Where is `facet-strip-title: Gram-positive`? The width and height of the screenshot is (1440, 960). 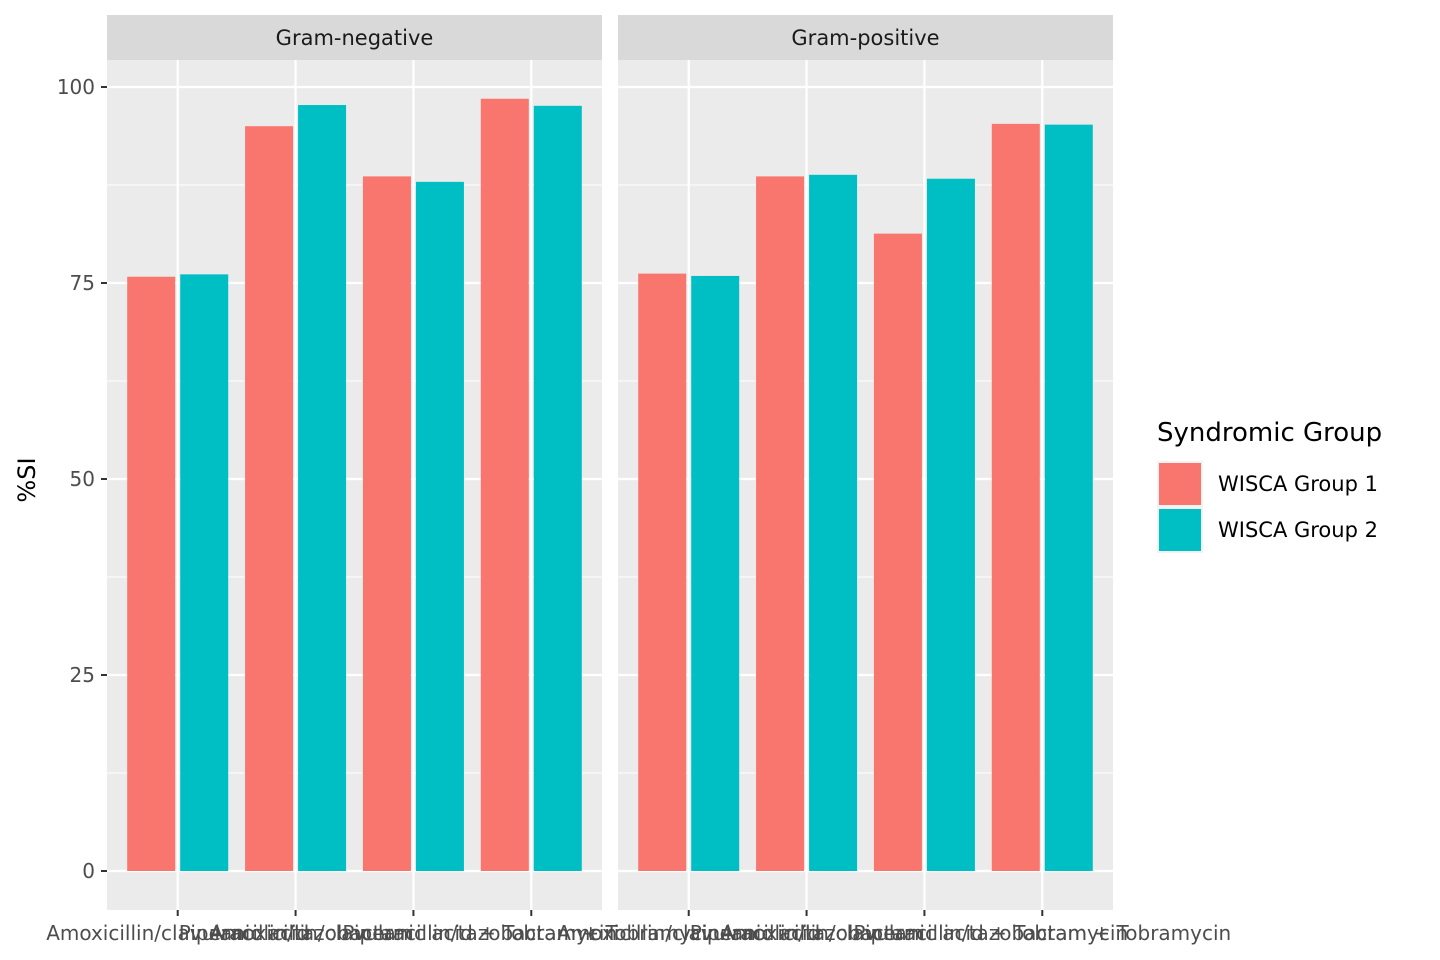
facet-strip-title: Gram-positive is located at coordinates (865, 38).